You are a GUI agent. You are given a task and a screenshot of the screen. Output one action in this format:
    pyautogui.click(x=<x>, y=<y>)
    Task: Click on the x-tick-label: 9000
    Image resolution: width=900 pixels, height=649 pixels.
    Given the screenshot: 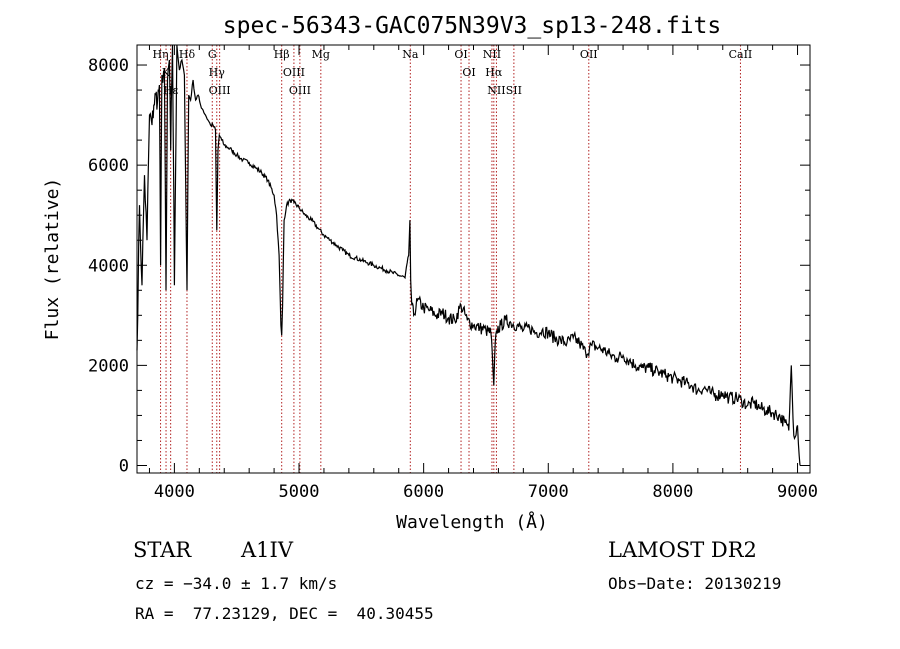 What is the action you would take?
    pyautogui.click(x=797, y=492)
    